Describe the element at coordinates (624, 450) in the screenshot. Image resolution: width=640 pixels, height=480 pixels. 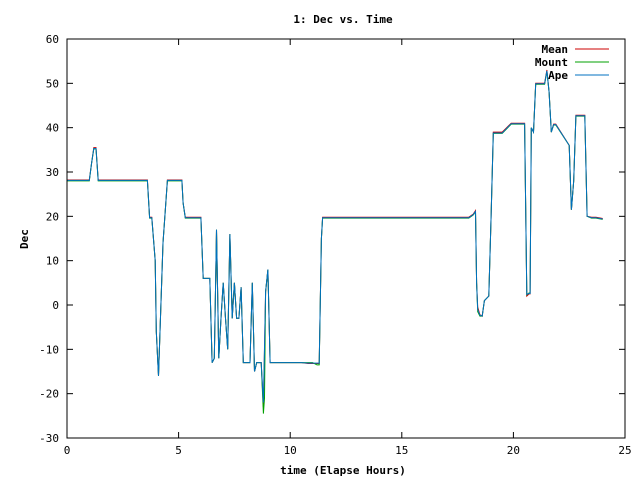
I see `x-tick-label: 25` at that location.